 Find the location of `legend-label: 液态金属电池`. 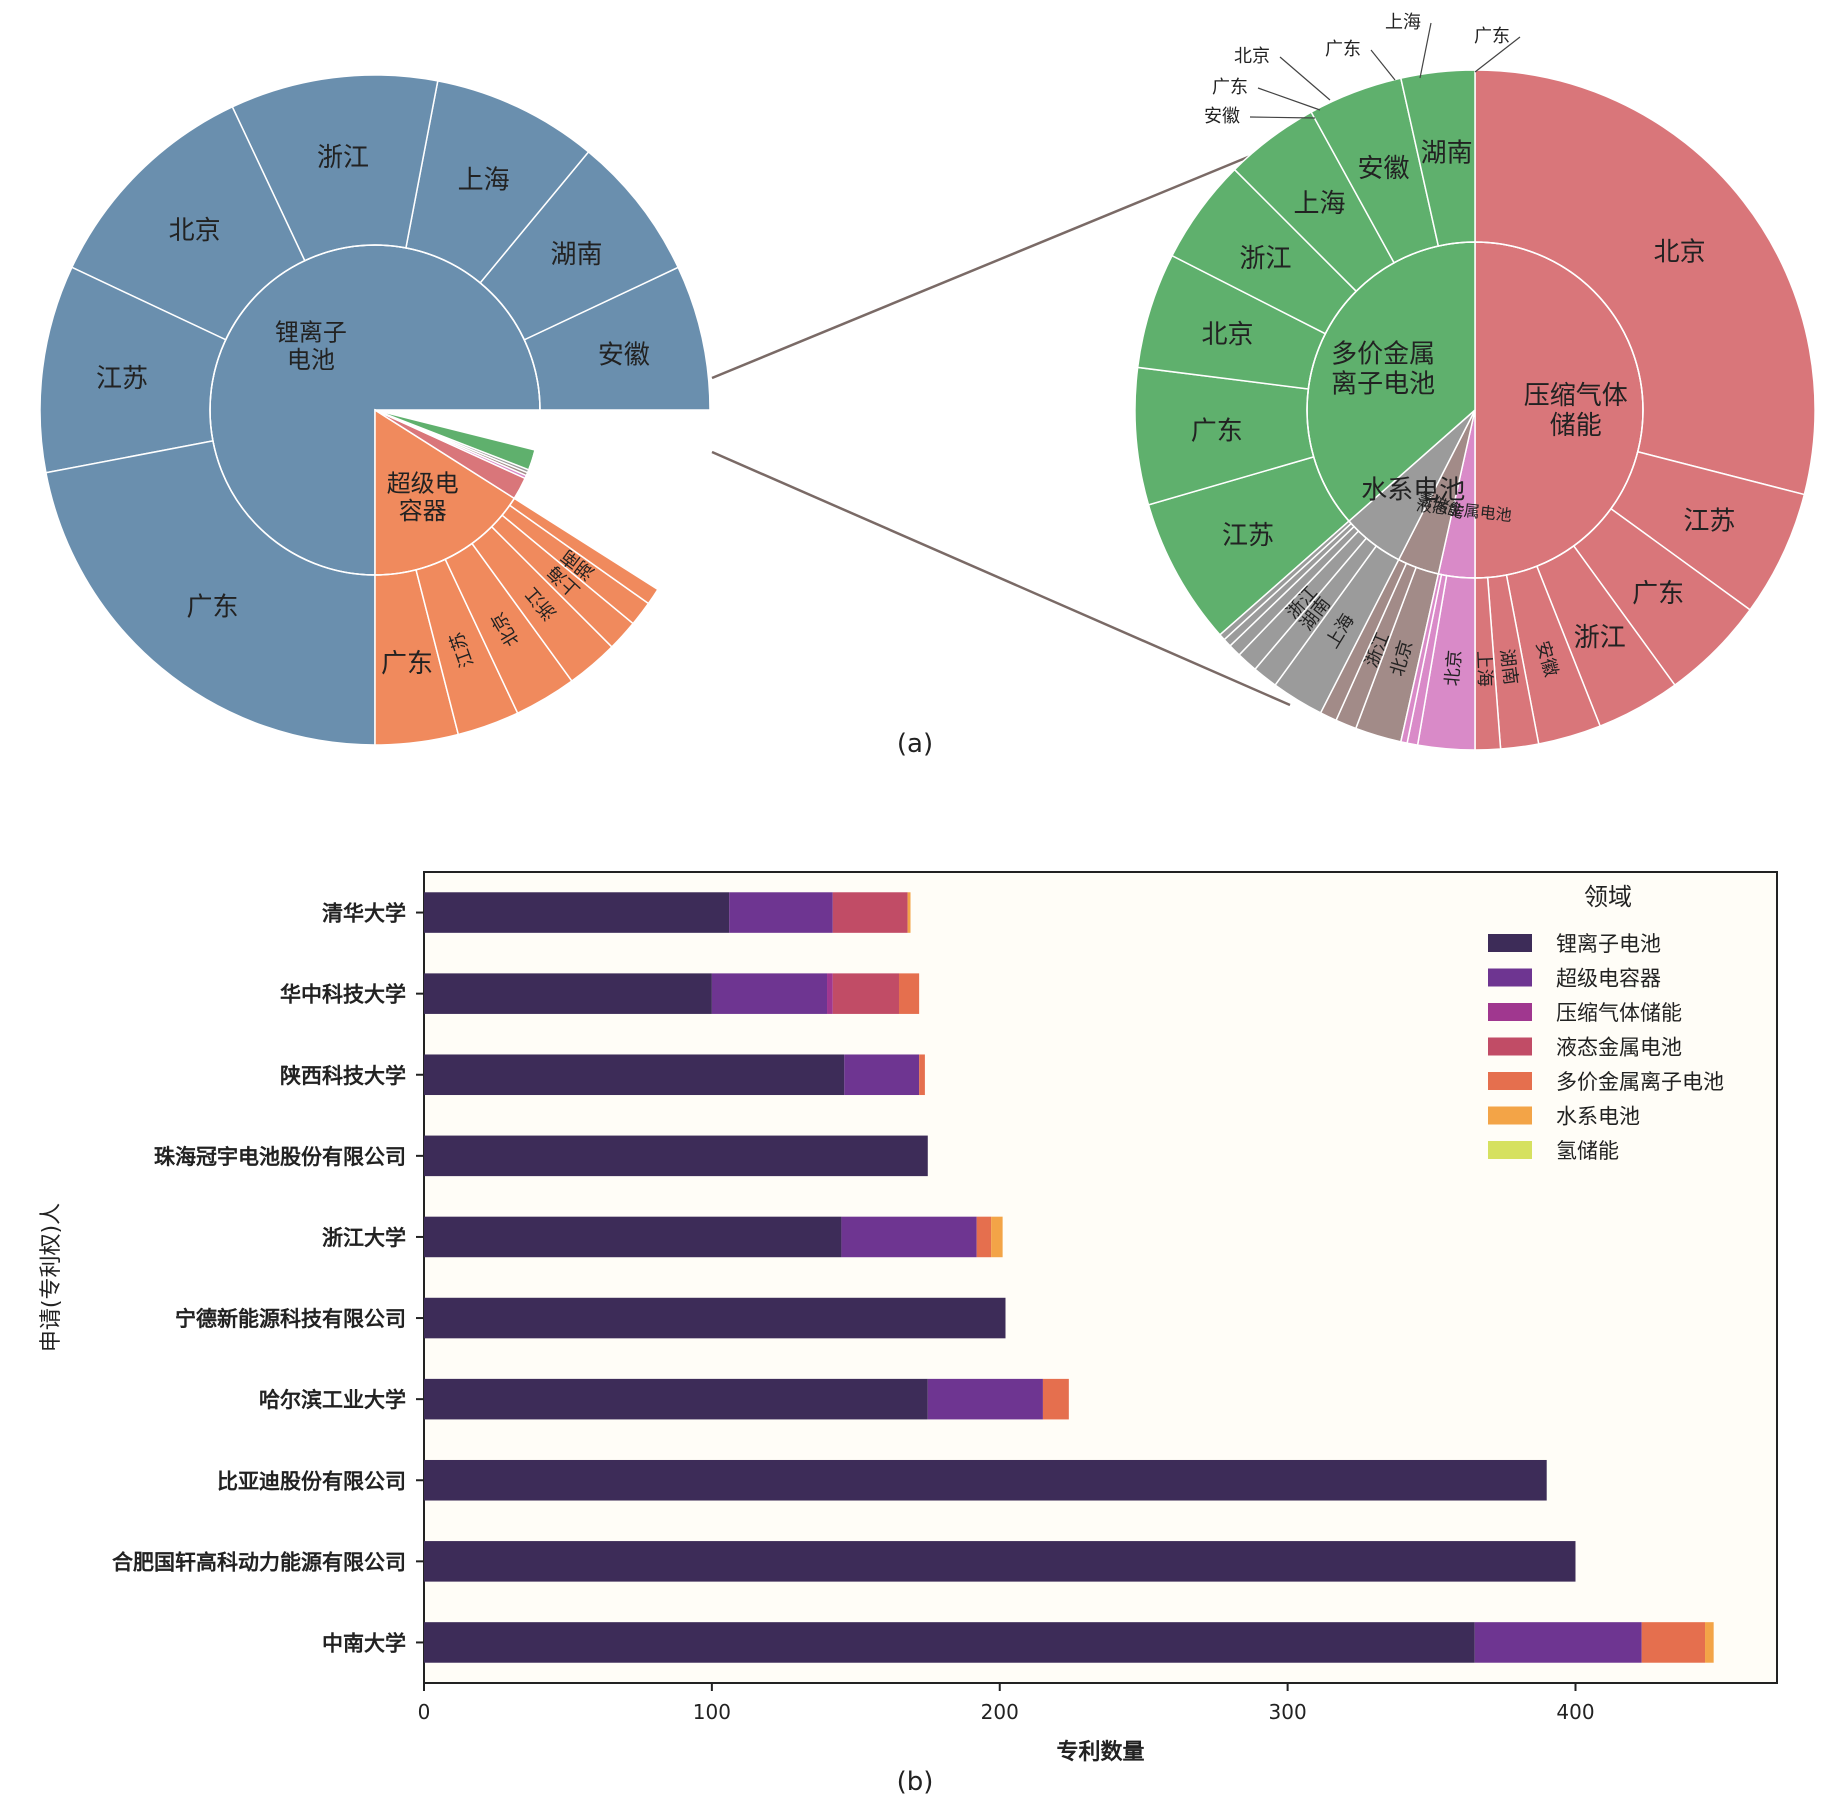

legend-label: 液态金属电池 is located at coordinates (1619, 1048).